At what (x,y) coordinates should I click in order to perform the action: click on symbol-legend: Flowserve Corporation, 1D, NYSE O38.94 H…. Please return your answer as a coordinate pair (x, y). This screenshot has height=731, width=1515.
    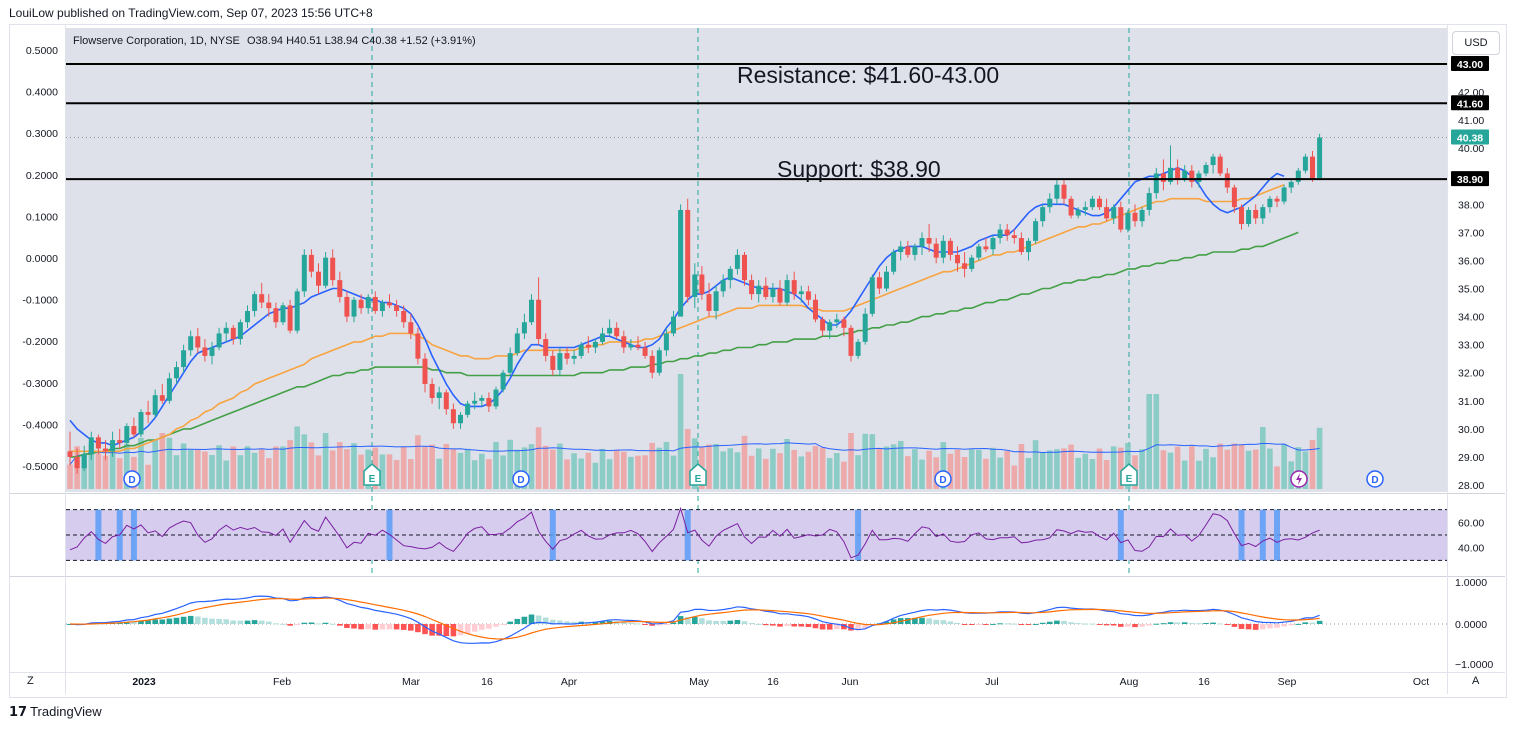
    Looking at the image, I should click on (274, 41).